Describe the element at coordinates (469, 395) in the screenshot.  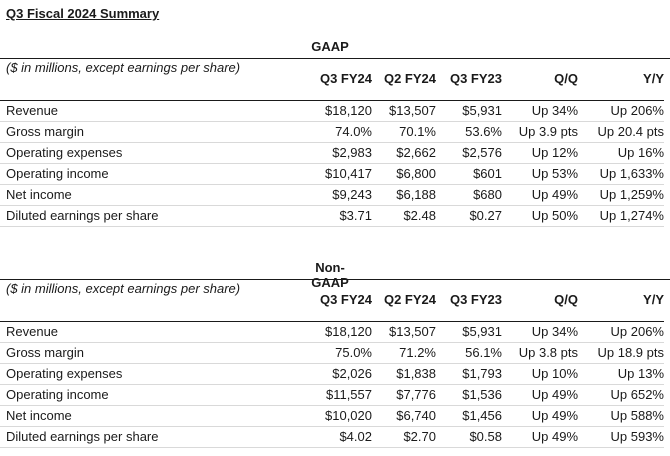
I see `cell-value: $1,536` at that location.